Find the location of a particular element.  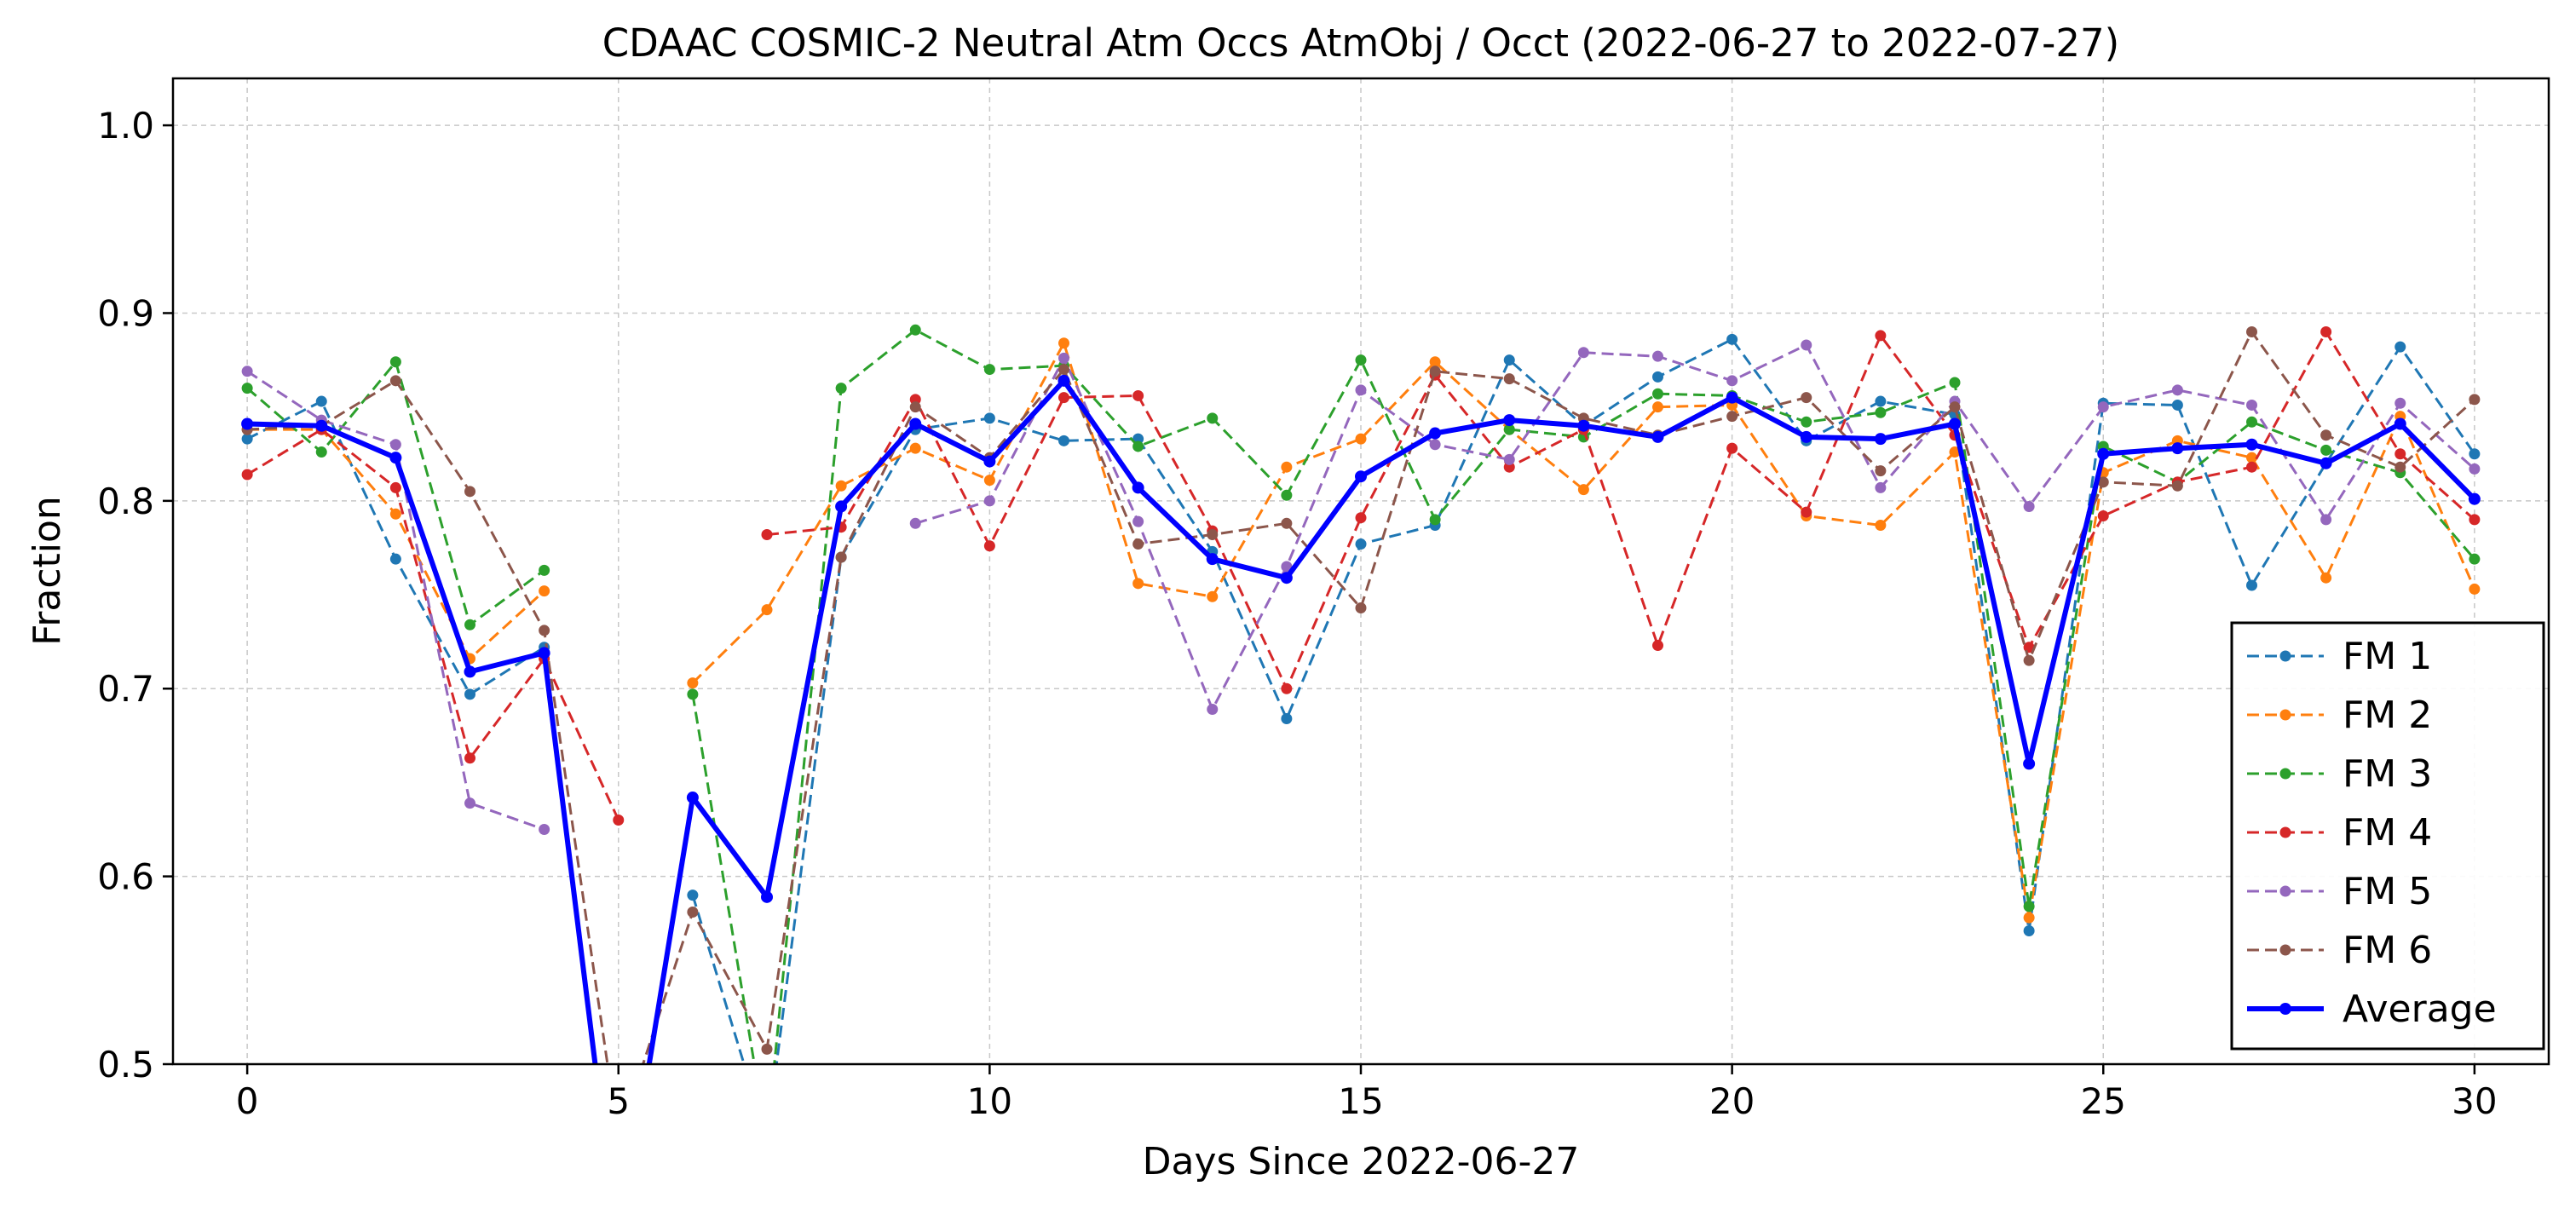

legend-label: FM 3 is located at coordinates (2387, 774).